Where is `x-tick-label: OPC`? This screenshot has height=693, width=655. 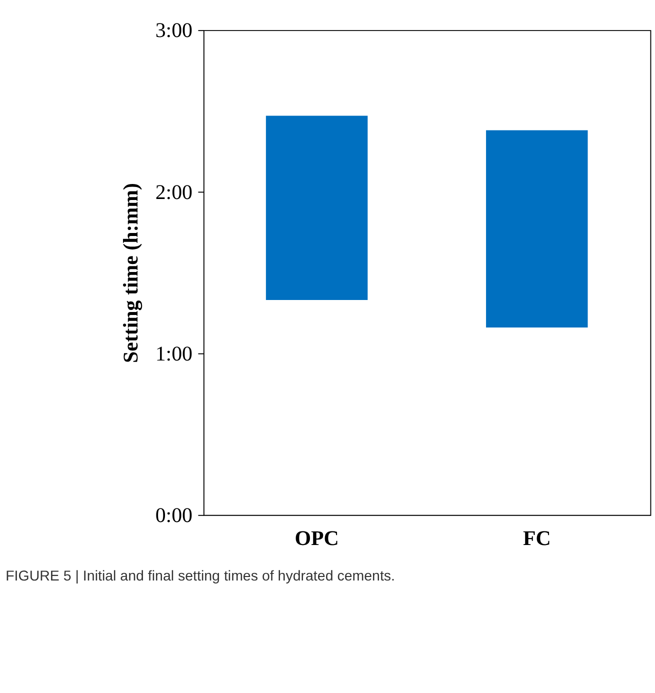 x-tick-label: OPC is located at coordinates (316, 538).